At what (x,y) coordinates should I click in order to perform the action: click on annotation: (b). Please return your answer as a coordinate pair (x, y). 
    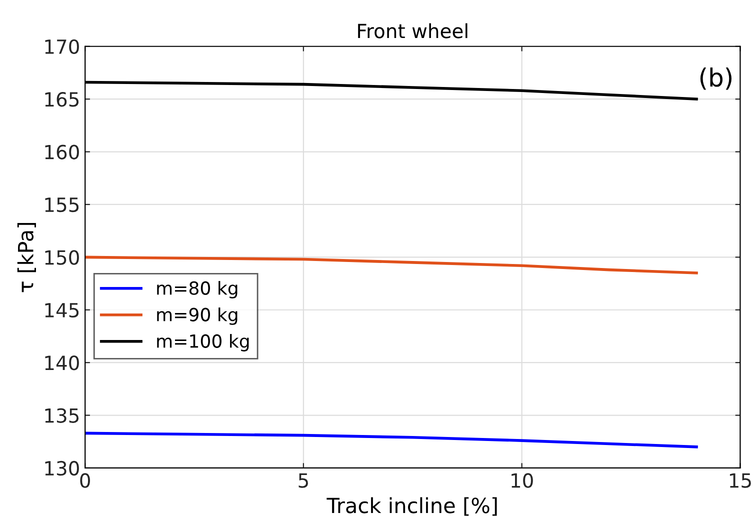
    Looking at the image, I should click on (716, 78).